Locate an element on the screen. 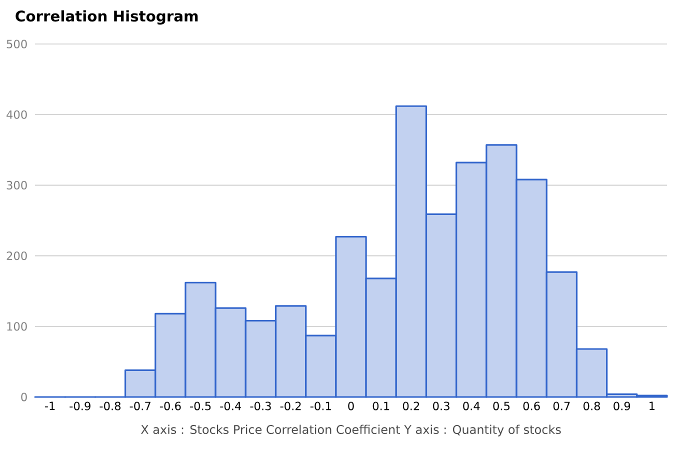 This screenshot has width=680, height=462. y-tick-label: 300 is located at coordinates (16, 185).